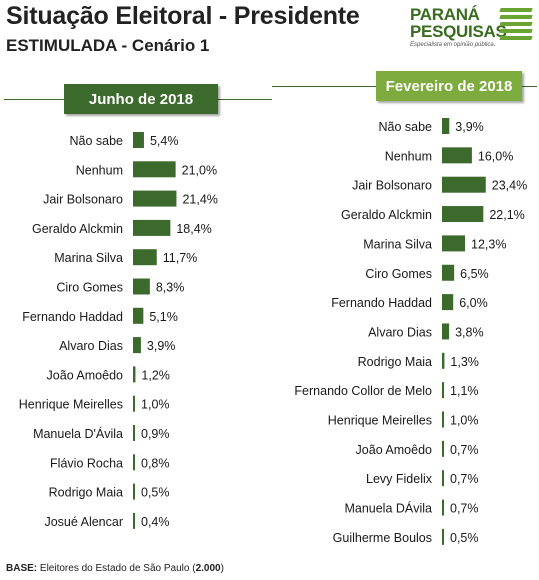 Image resolution: width=539 pixels, height=580 pixels. What do you see at coordinates (155, 522) in the screenshot?
I see `june-value-label: 0,4%` at bounding box center [155, 522].